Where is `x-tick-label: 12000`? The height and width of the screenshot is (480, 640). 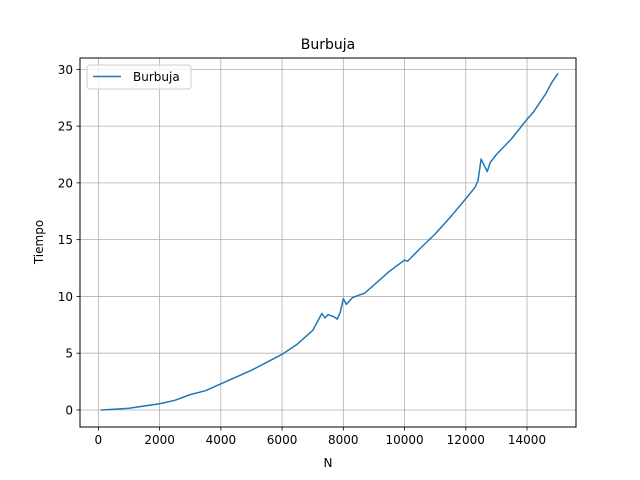 x-tick-label: 12000 is located at coordinates (466, 440).